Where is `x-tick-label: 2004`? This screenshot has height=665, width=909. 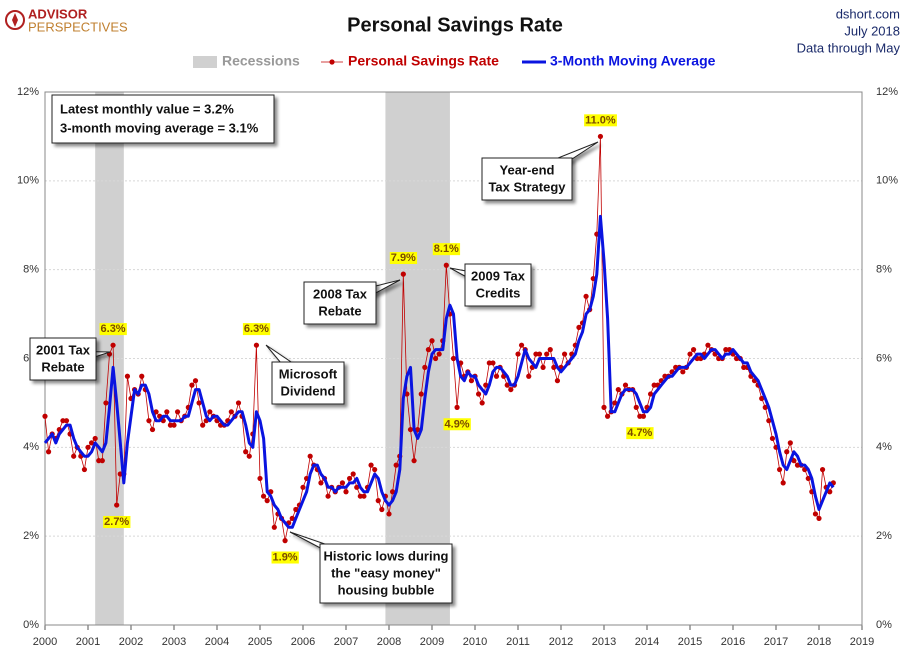 x-tick-label: 2004 is located at coordinates (217, 642).